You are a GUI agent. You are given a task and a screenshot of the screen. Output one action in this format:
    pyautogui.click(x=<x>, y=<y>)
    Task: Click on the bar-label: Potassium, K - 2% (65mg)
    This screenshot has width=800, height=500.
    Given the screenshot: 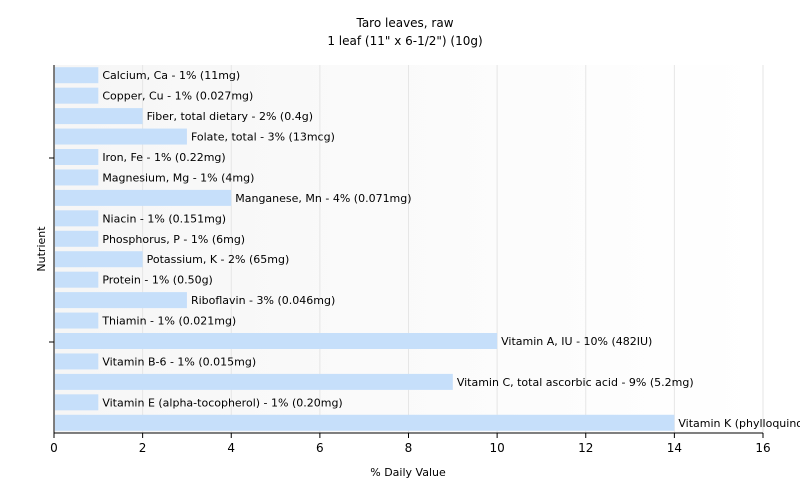 What is the action you would take?
    pyautogui.click(x=218, y=259)
    